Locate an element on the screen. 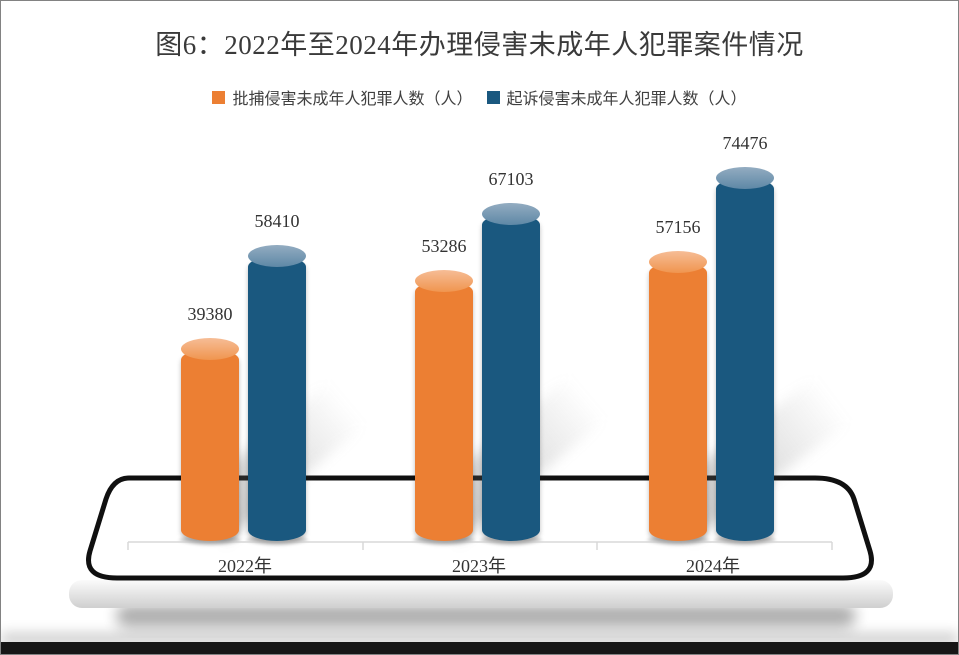  value-label: 57156 is located at coordinates (678, 227).